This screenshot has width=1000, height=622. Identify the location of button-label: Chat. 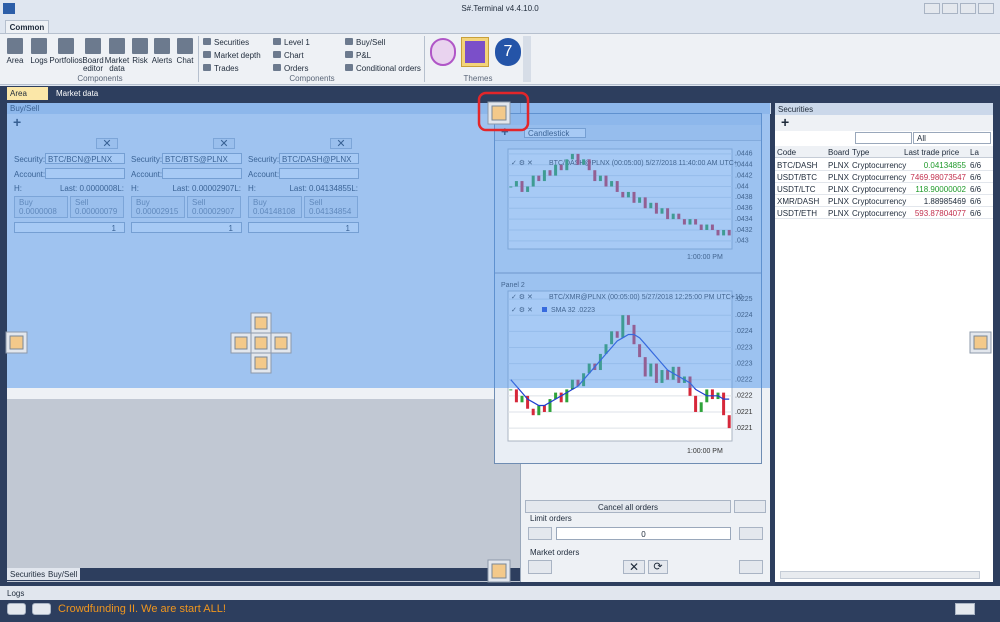
(185, 60).